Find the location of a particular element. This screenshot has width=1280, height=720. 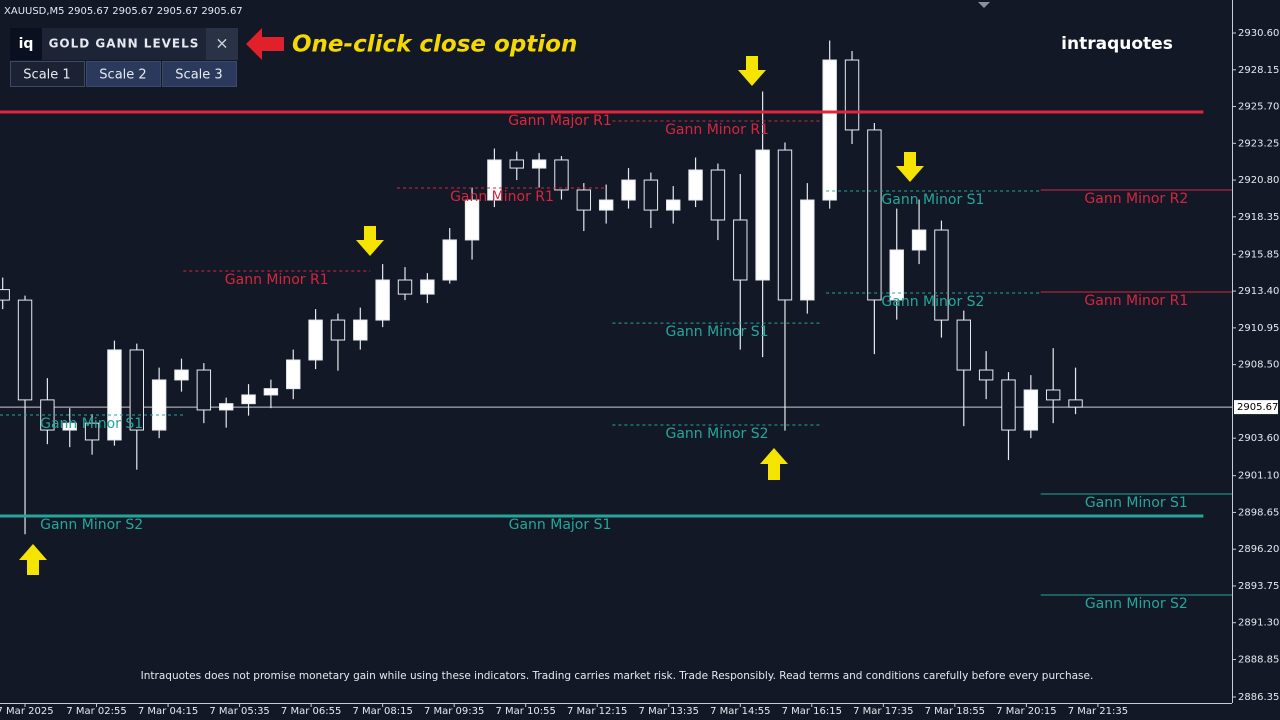

y-tick-label: 2901.10 is located at coordinates (1258, 476).